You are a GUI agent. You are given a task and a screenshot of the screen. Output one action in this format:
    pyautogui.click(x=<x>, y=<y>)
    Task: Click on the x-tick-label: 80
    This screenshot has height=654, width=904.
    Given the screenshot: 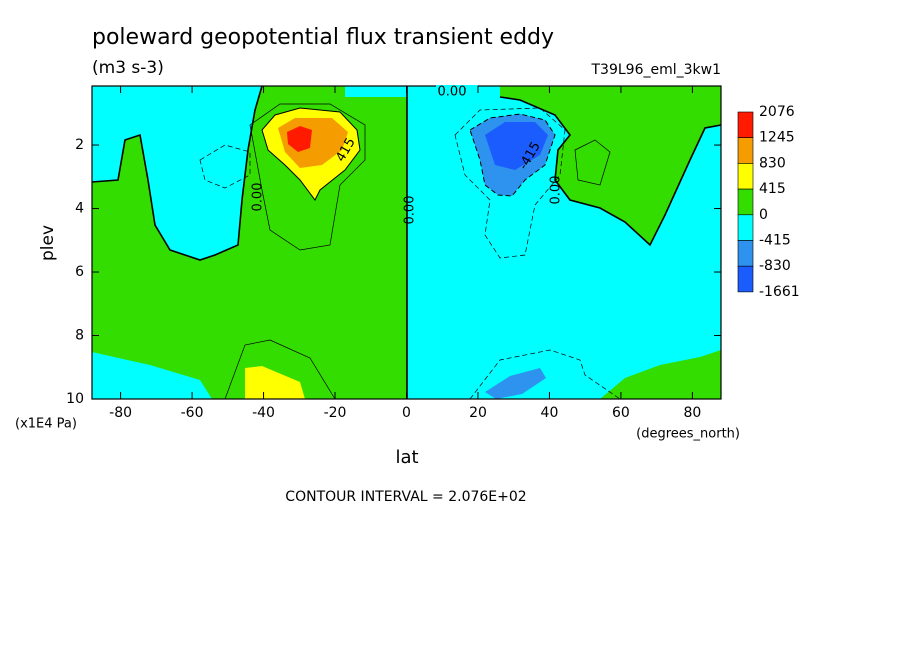 What is the action you would take?
    pyautogui.click(x=692, y=413)
    